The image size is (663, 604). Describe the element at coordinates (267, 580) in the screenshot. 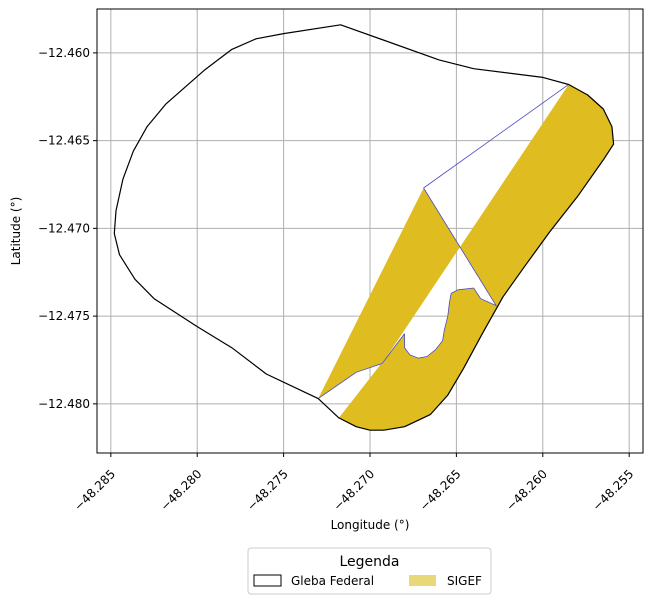

I see `legend-swatch-gleba-federal` at that location.